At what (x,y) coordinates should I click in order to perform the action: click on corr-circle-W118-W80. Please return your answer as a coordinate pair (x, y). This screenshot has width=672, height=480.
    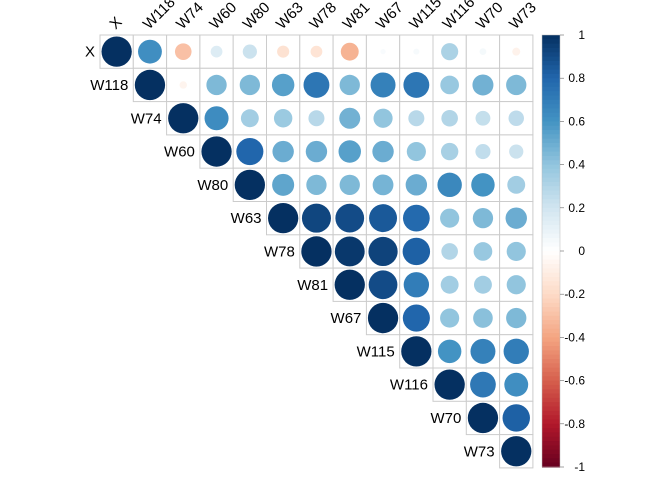
    Looking at the image, I should click on (250, 85).